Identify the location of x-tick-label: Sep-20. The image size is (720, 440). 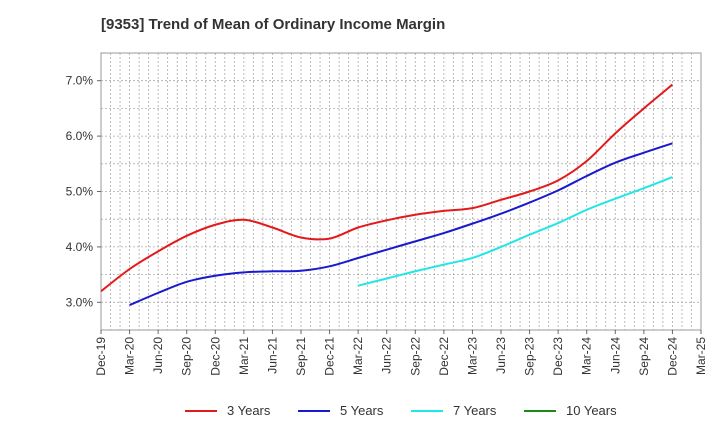
(187, 356).